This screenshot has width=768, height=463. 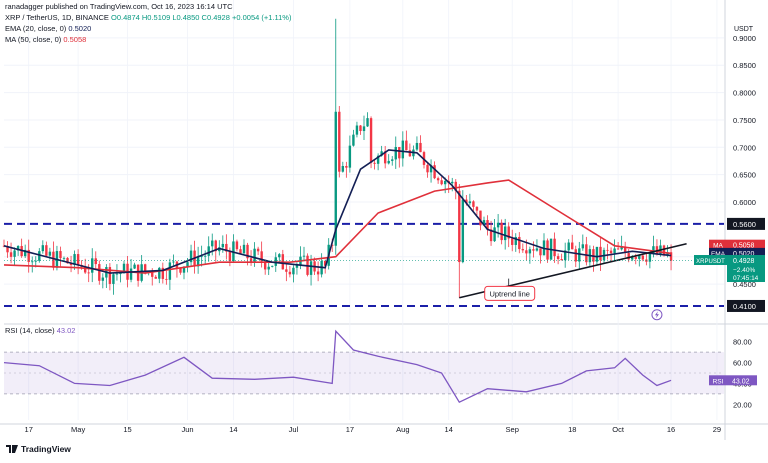 I want to click on price-tag-name: XRPUSDT, so click(x=710, y=262).